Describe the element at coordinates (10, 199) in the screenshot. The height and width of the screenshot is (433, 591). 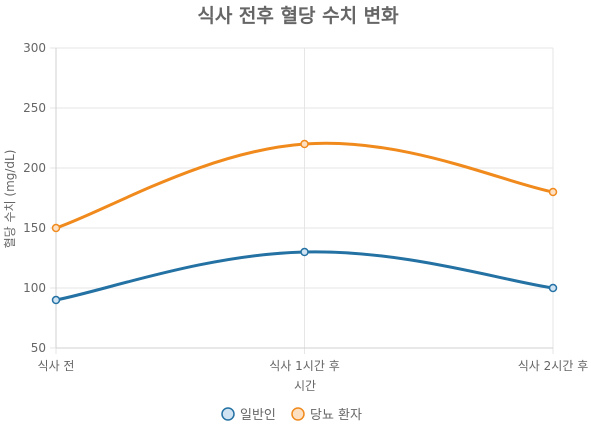
I see `y-axis-title: 혈당 수치 (mg/dL)` at that location.